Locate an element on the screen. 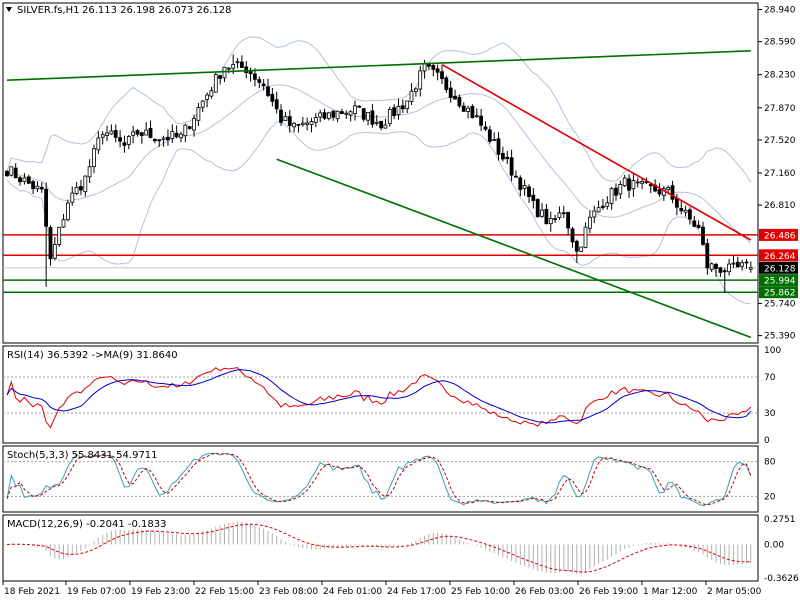  price-label-text: 25.994 is located at coordinates (780, 282).